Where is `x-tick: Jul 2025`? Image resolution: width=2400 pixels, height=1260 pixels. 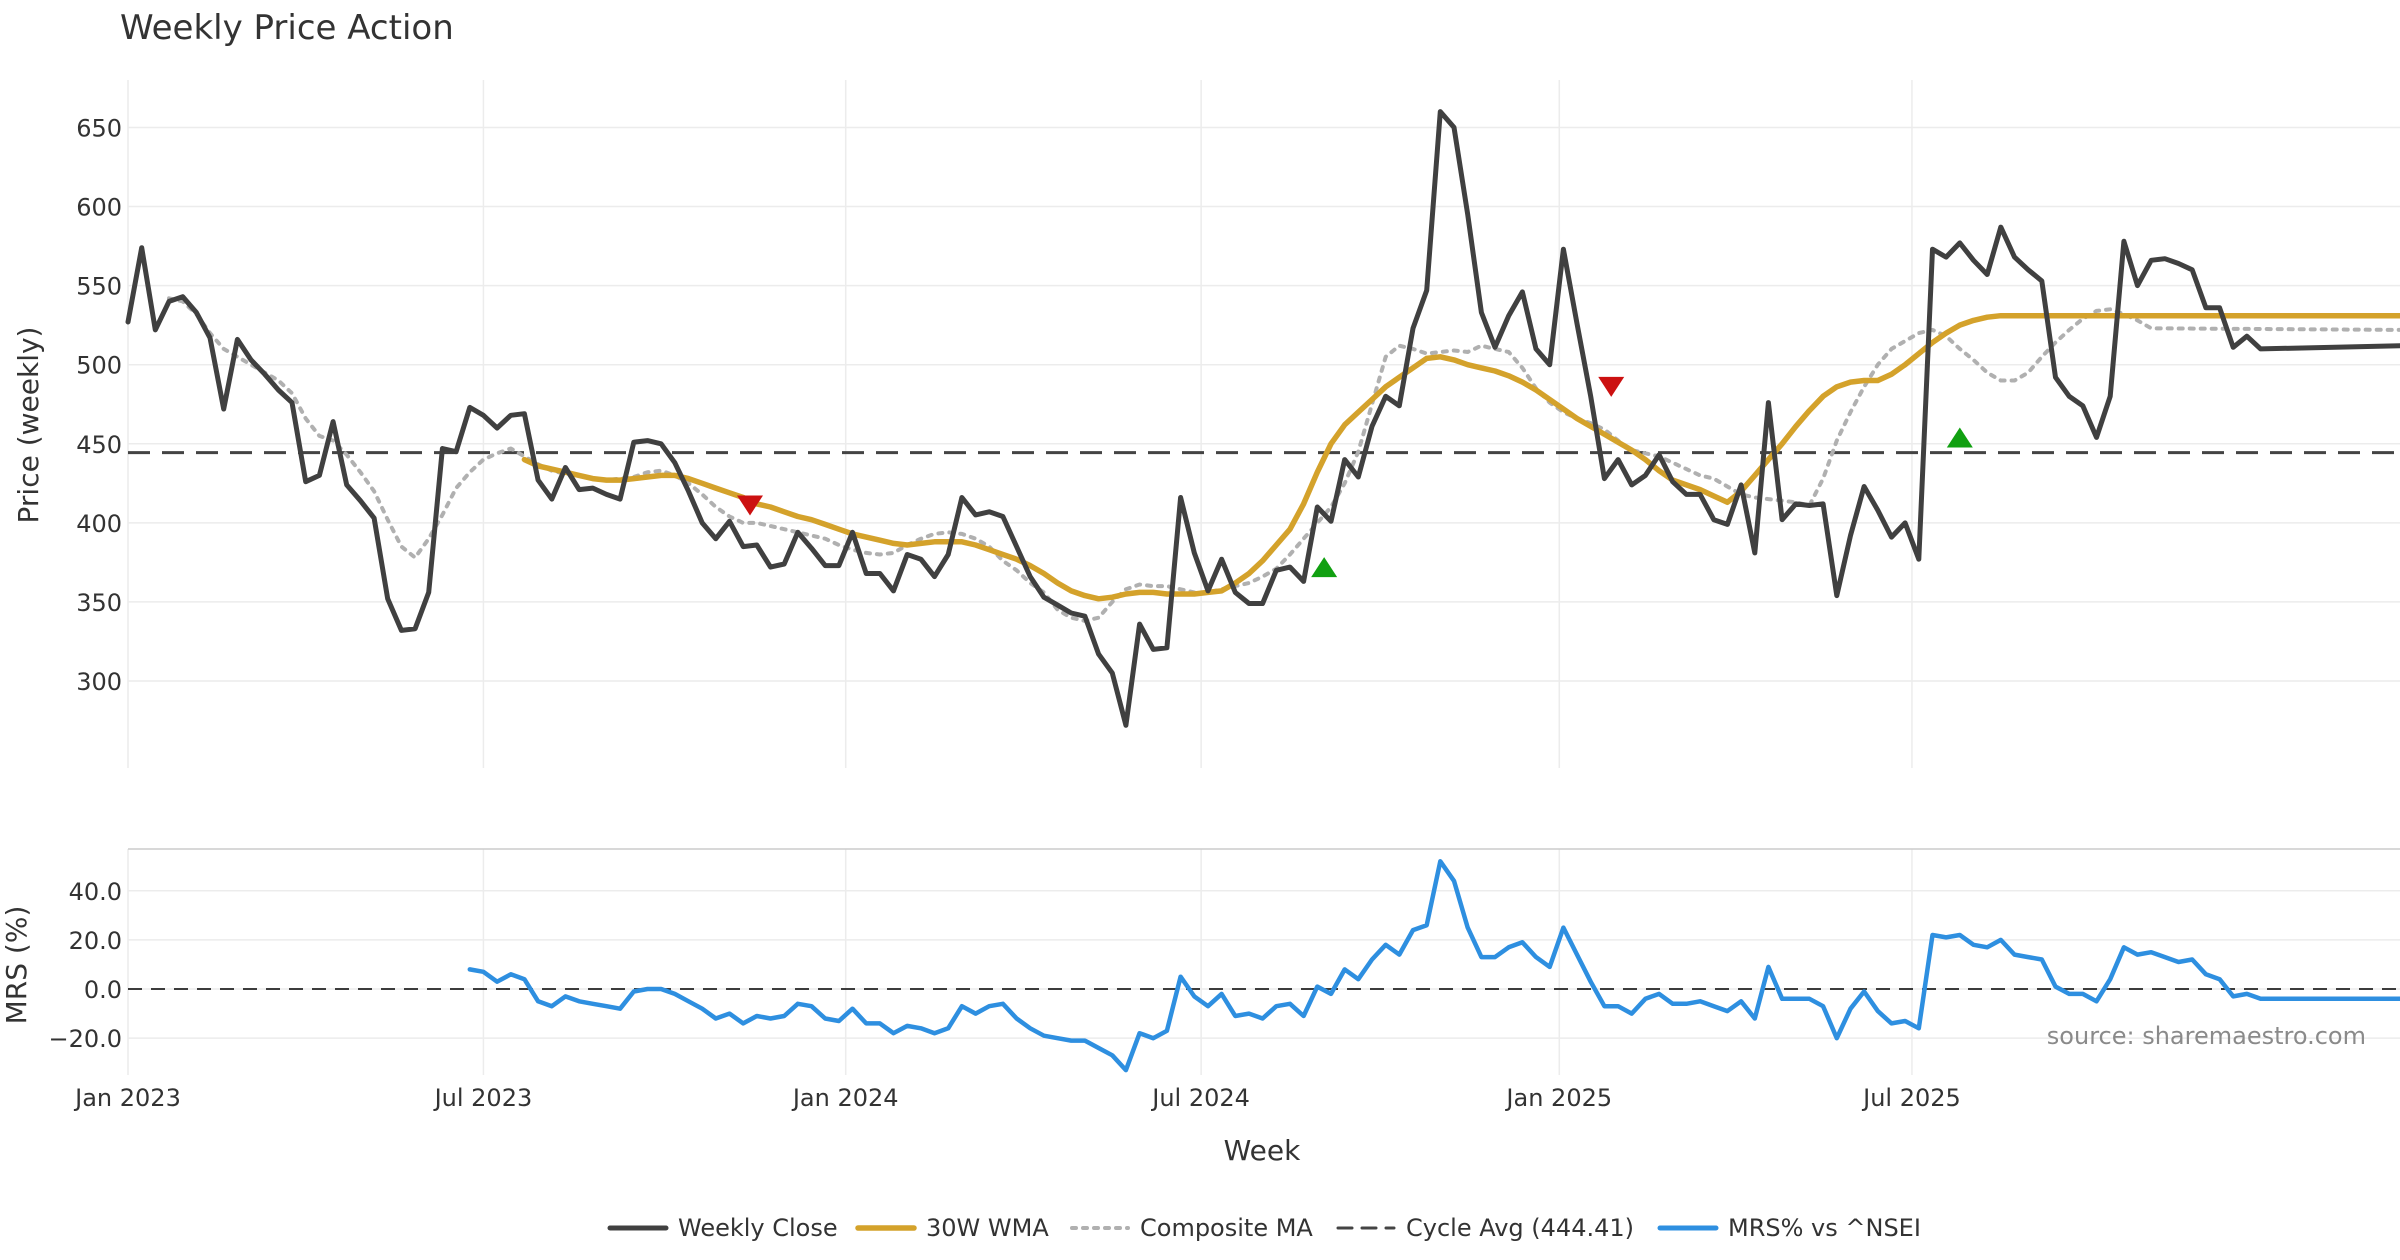
x-tick: Jul 2025 is located at coordinates (1911, 1098).